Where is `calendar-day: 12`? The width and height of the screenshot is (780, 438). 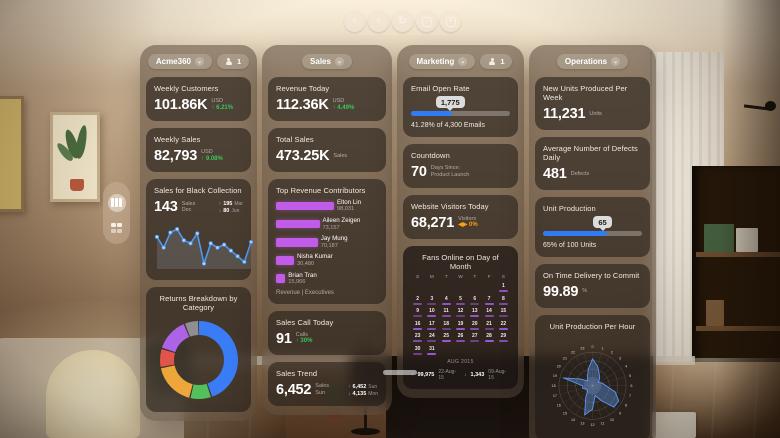 calendar-day: 12 is located at coordinates (460, 312).